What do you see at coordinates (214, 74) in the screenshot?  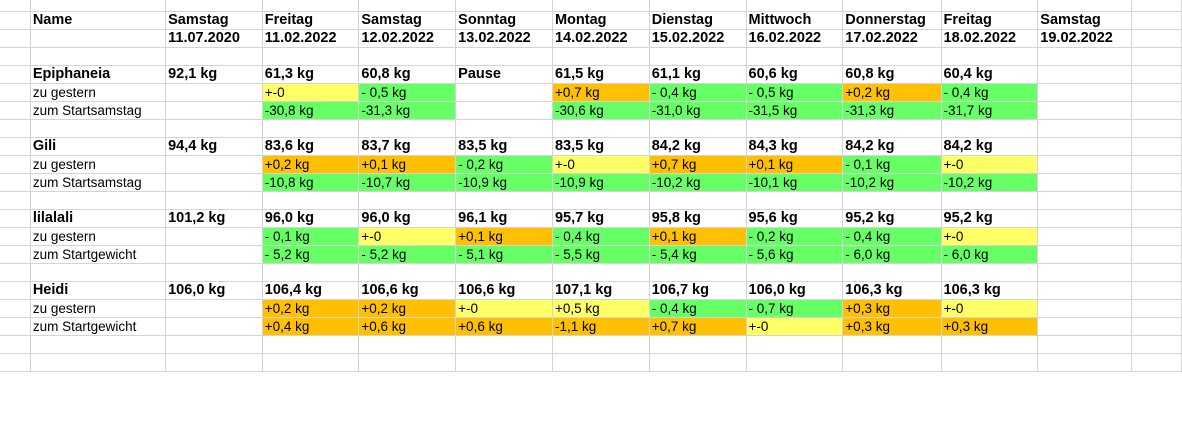 I see `start-weight: 92,1 kg` at bounding box center [214, 74].